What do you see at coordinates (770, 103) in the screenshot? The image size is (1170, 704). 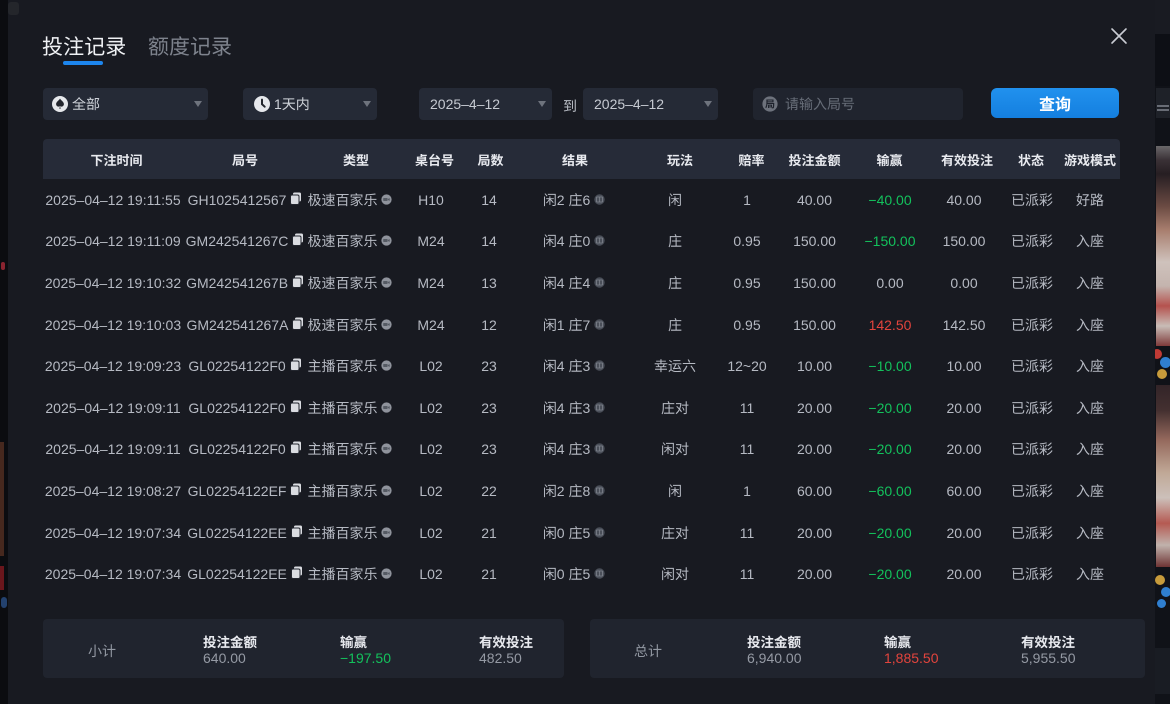 I see `svg-text: 局` at bounding box center [770, 103].